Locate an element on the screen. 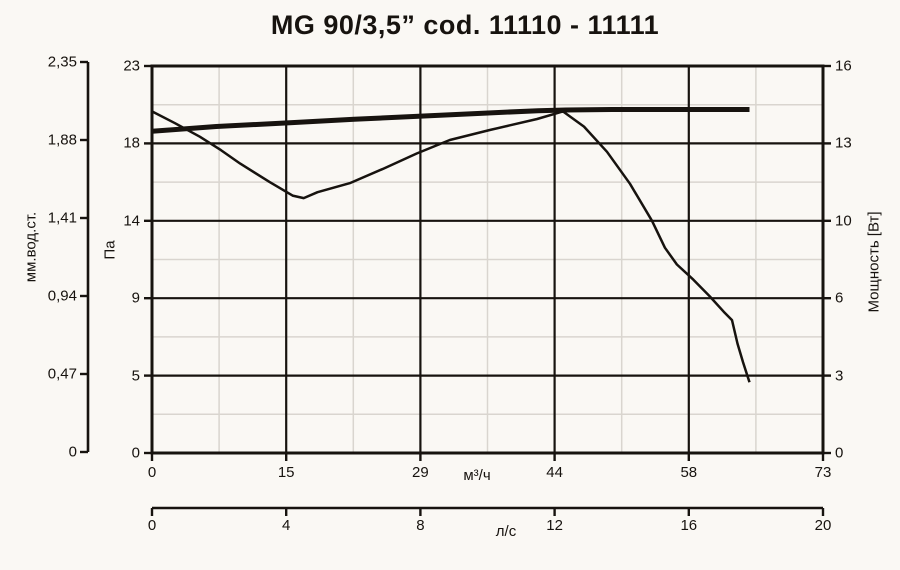 This screenshot has height=570, width=900. m3h-tick-label: 0 is located at coordinates (152, 472).